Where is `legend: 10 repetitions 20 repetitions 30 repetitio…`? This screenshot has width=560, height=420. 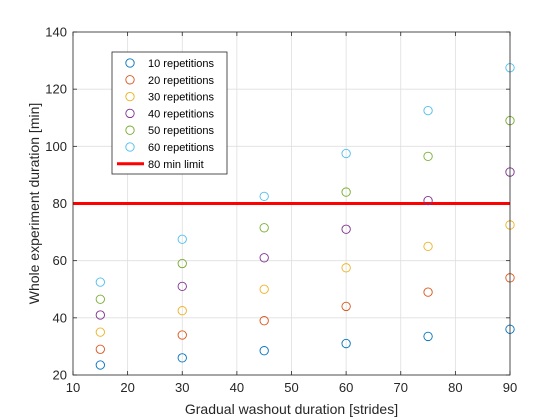
legend: 10 repetitions 20 repetitions 30 repetitio… is located at coordinates (169, 113).